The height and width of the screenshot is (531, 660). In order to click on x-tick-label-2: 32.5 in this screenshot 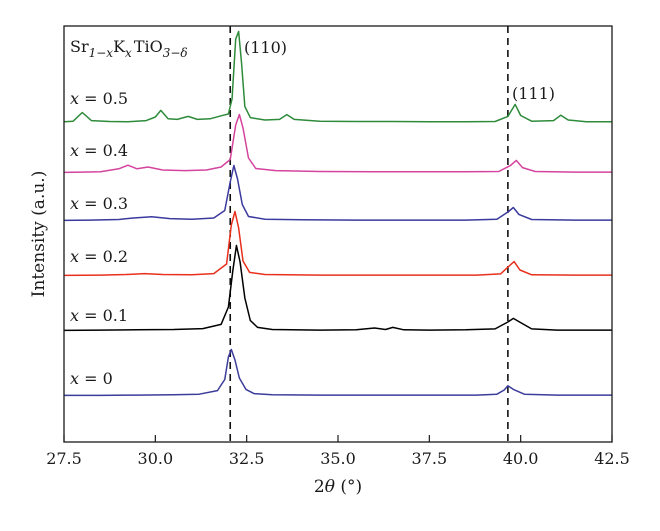, I will do `click(247, 458)`.